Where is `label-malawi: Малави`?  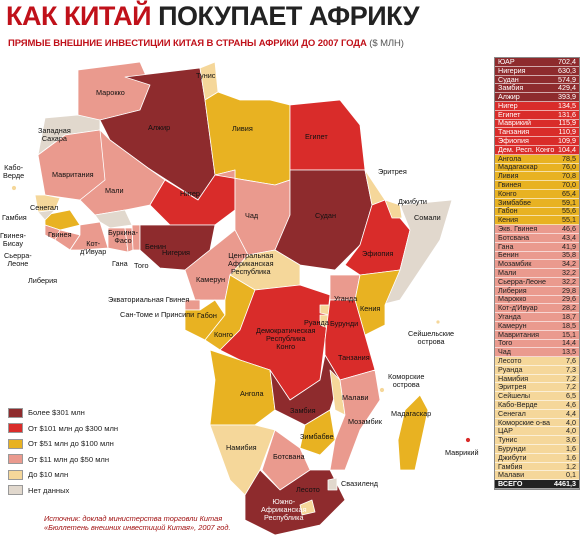
label-malawi: Малави is located at coordinates (355, 397).